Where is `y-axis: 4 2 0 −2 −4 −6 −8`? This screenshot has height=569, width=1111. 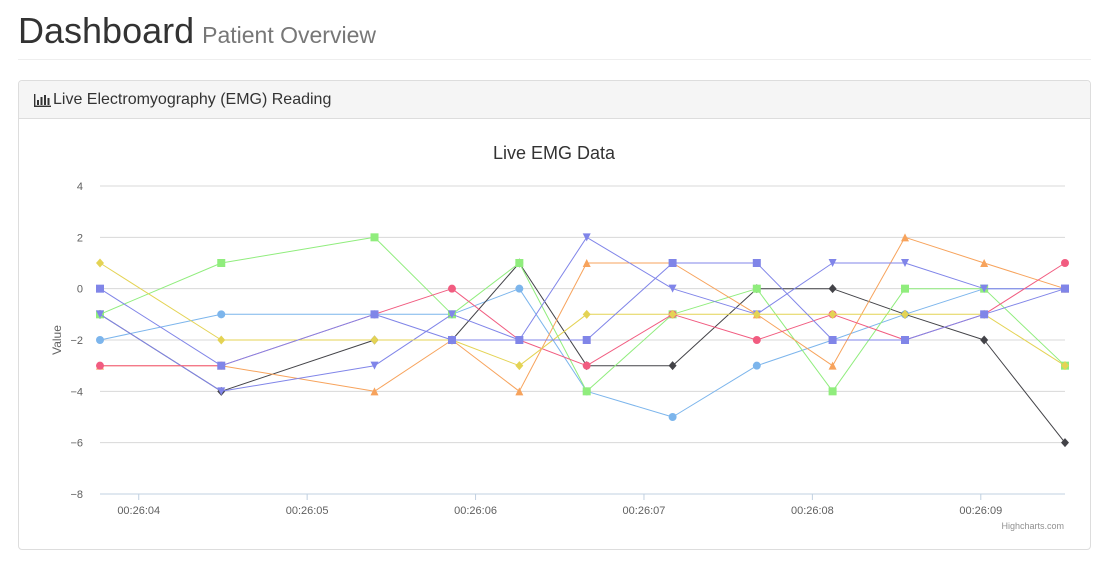
y-axis: 4 2 0 −2 −4 −6 −8 is located at coordinates (76, 341).